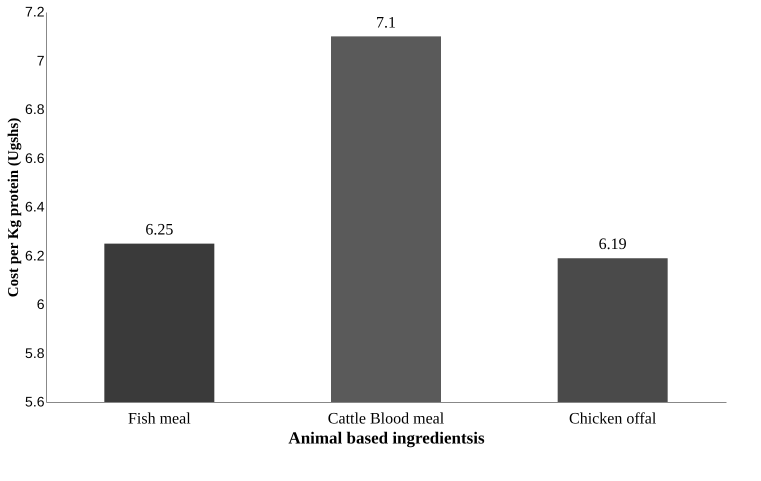 This screenshot has height=481, width=761. Describe the element at coordinates (35, 402) in the screenshot. I see `y-tick-label: 5.6` at that location.